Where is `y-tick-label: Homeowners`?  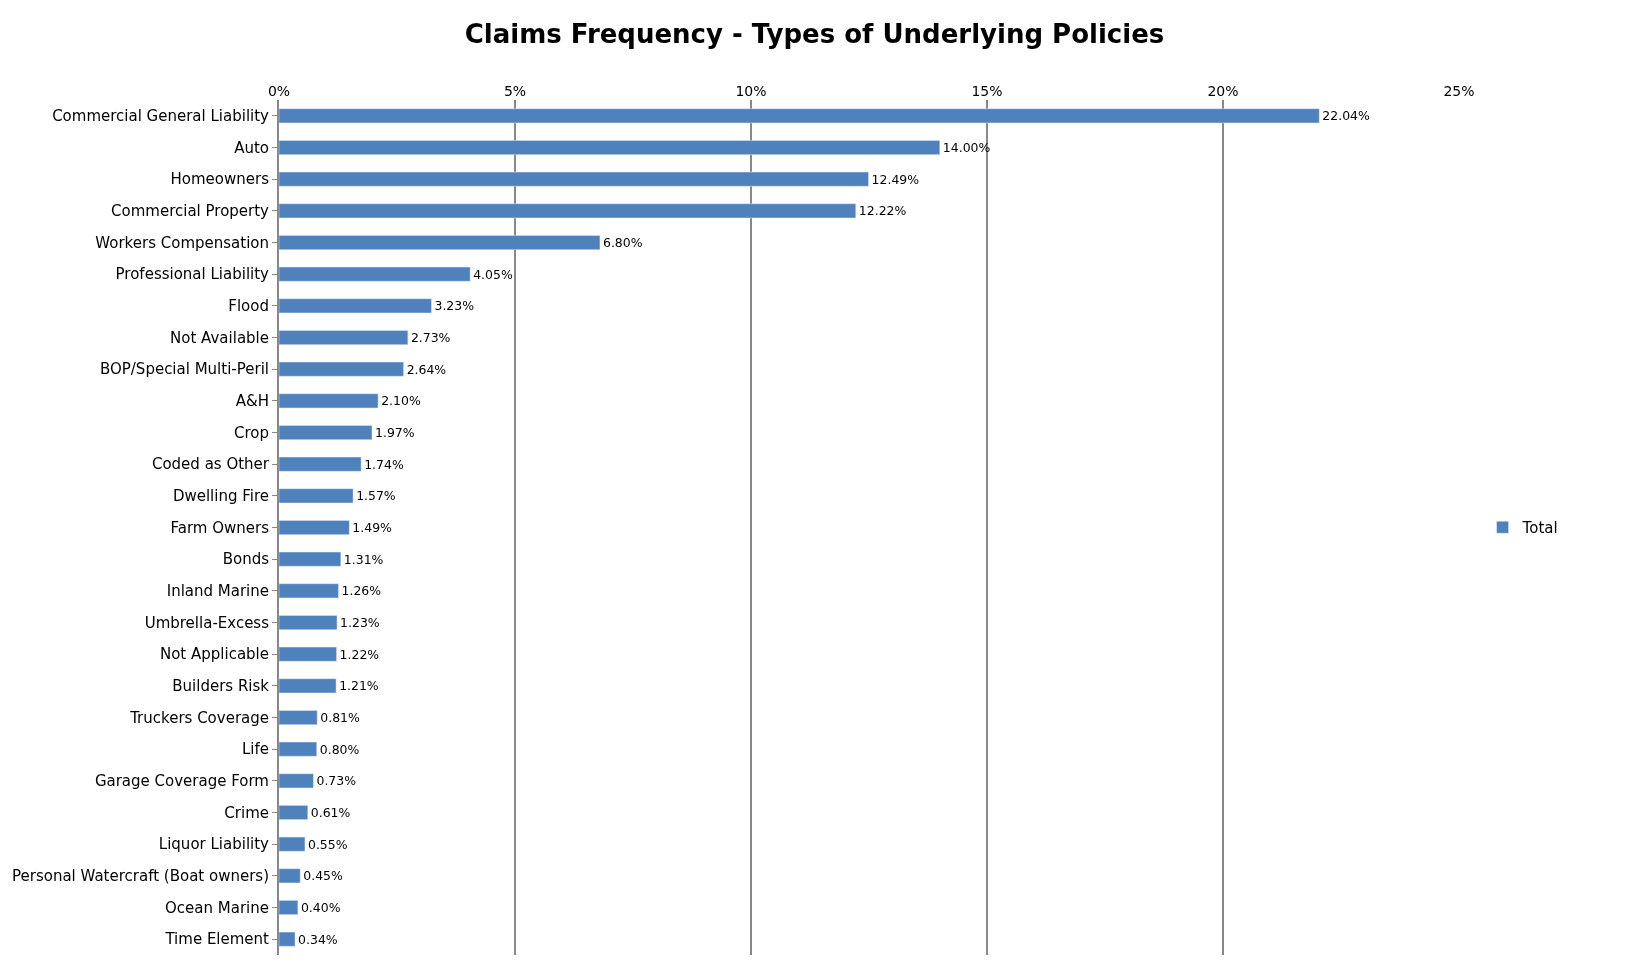 y-tick-label: Homeowners is located at coordinates (220, 179).